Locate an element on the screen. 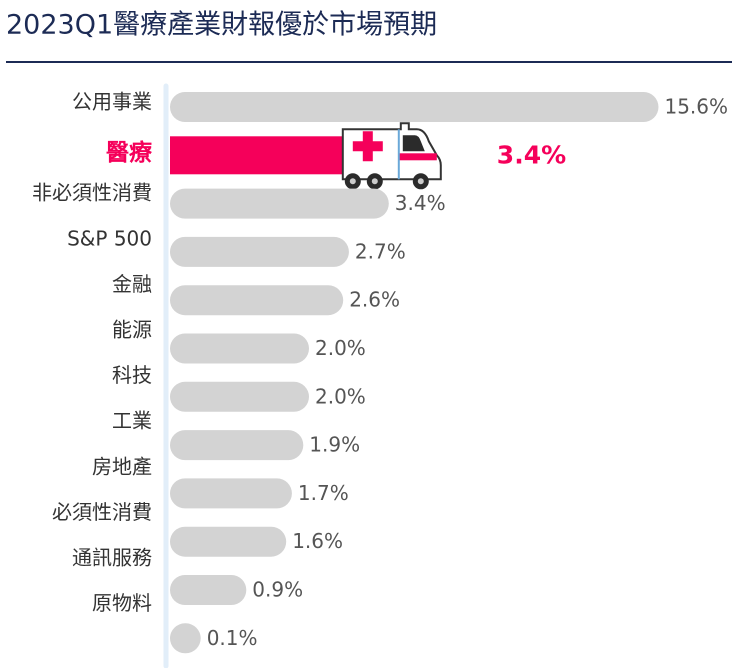  category-label: 房地產 is located at coordinates (122, 466).